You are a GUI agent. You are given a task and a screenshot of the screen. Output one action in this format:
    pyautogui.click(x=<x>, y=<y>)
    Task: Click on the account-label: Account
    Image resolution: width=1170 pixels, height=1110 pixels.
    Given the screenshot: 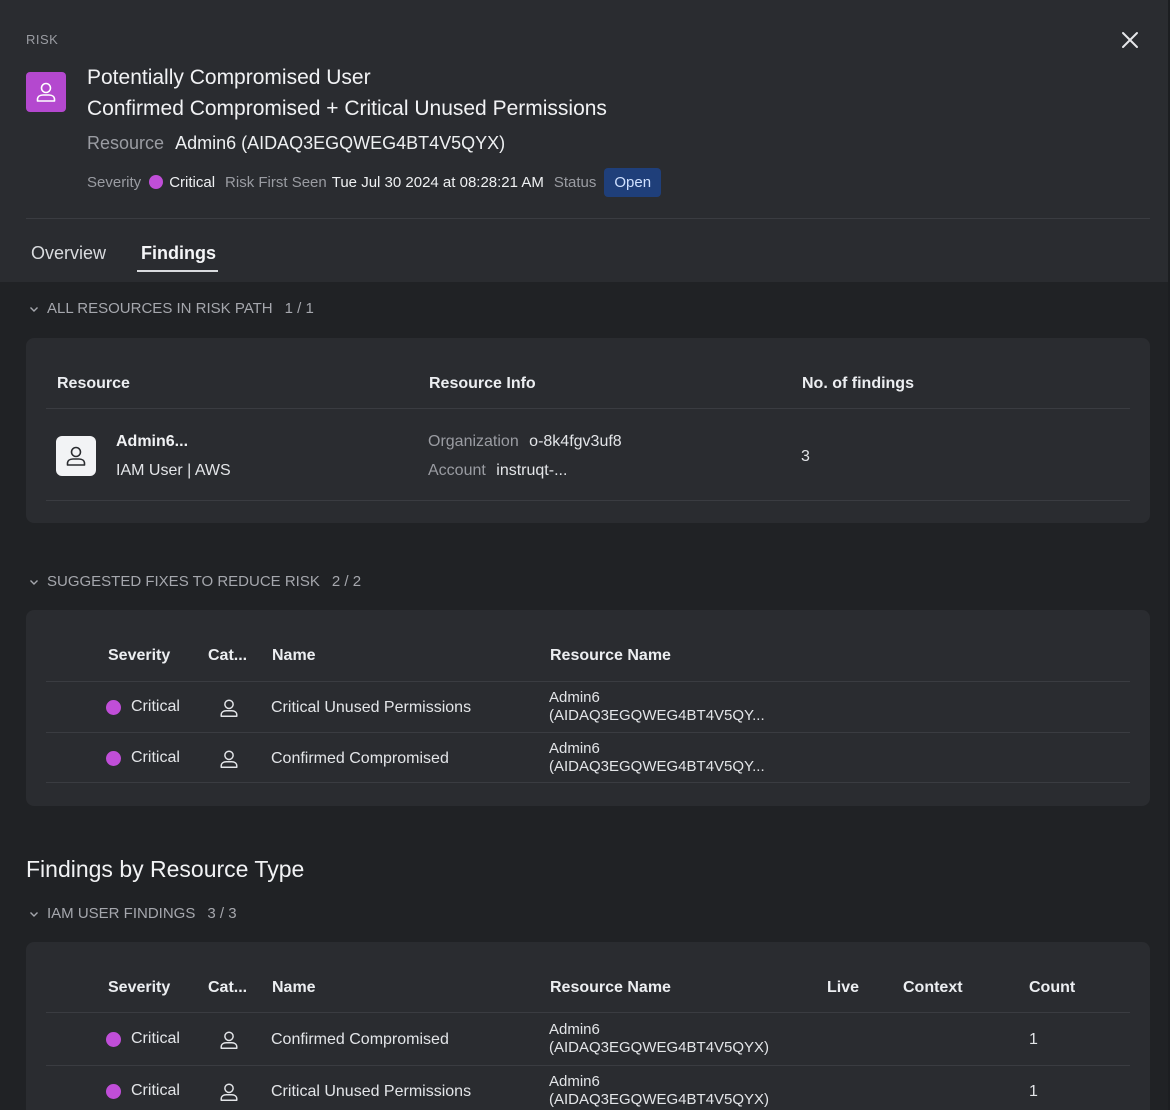 What is the action you would take?
    pyautogui.click(x=457, y=470)
    